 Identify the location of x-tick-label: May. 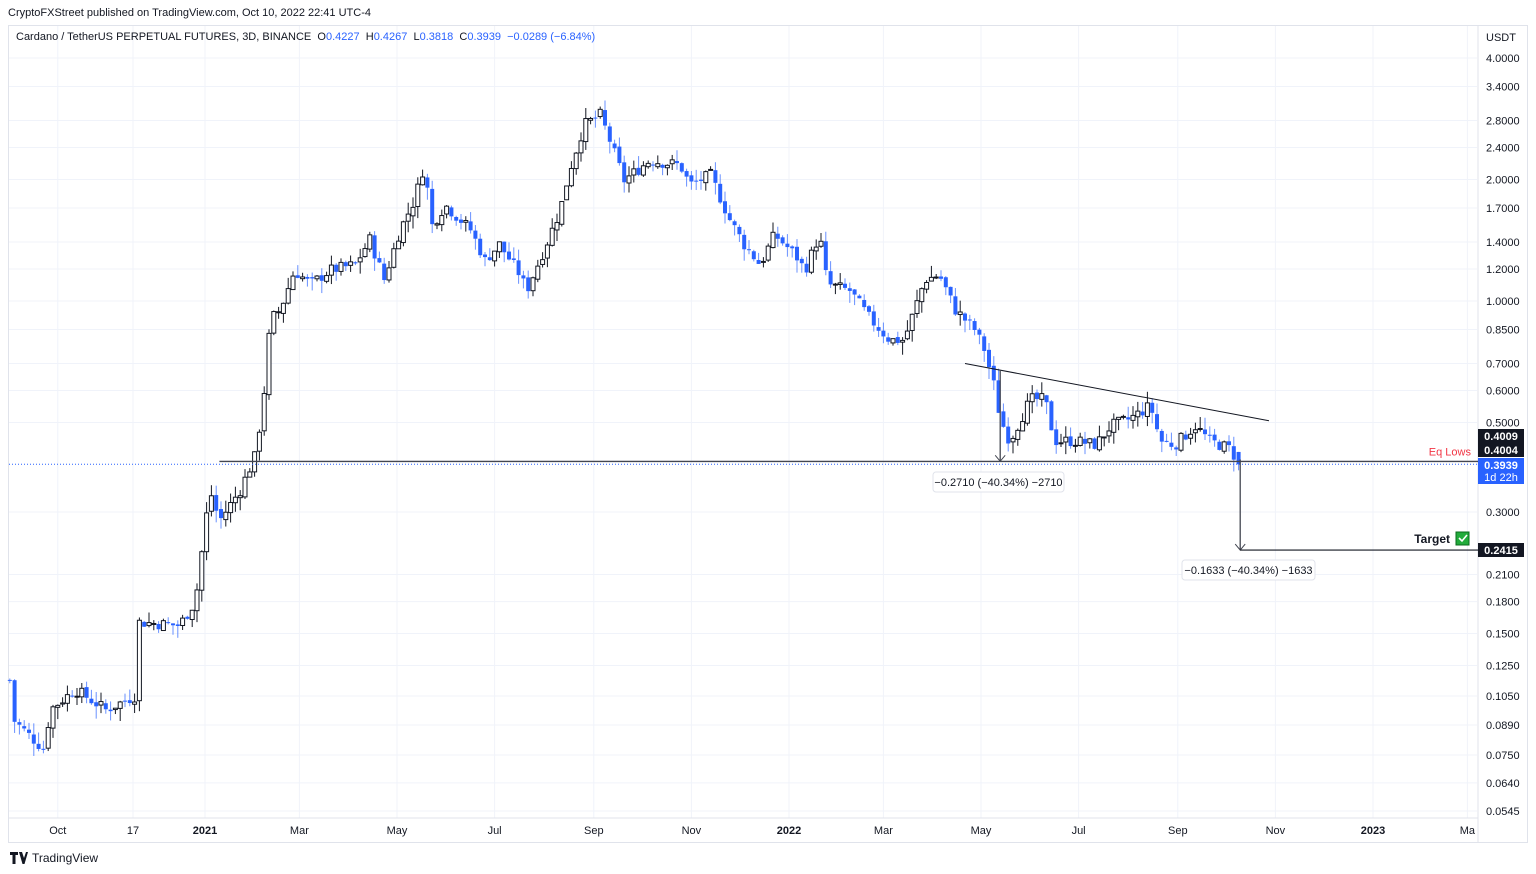
(981, 831).